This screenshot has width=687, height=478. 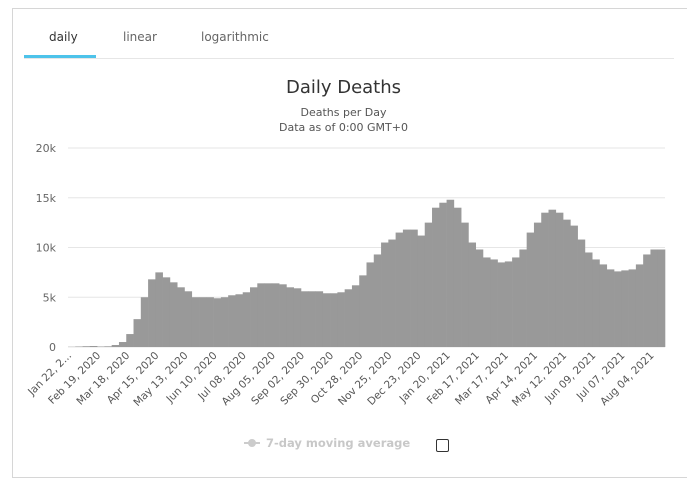 I want to click on y-tick-label: 15k, so click(x=46, y=198).